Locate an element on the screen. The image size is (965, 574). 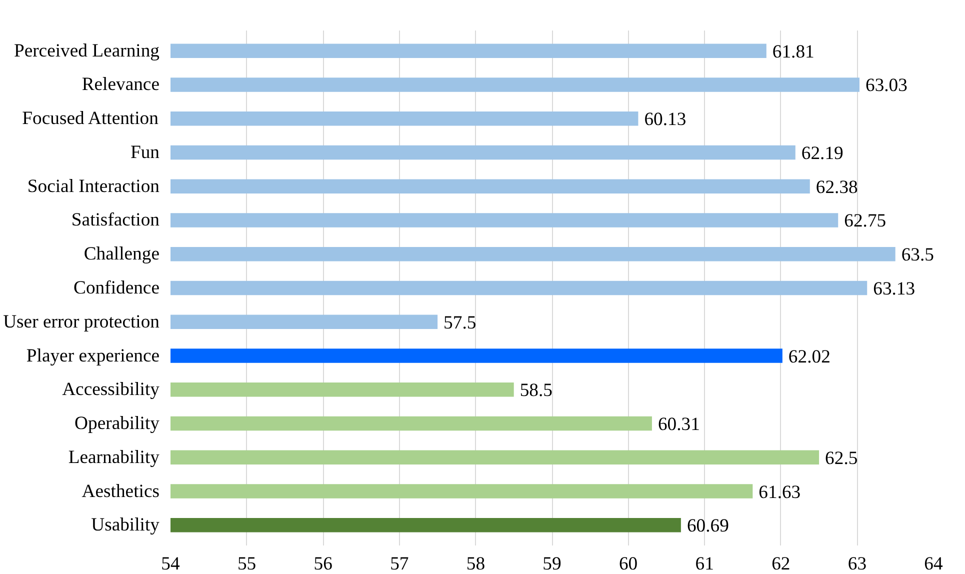
x-tick-label: 60 is located at coordinates (628, 564).